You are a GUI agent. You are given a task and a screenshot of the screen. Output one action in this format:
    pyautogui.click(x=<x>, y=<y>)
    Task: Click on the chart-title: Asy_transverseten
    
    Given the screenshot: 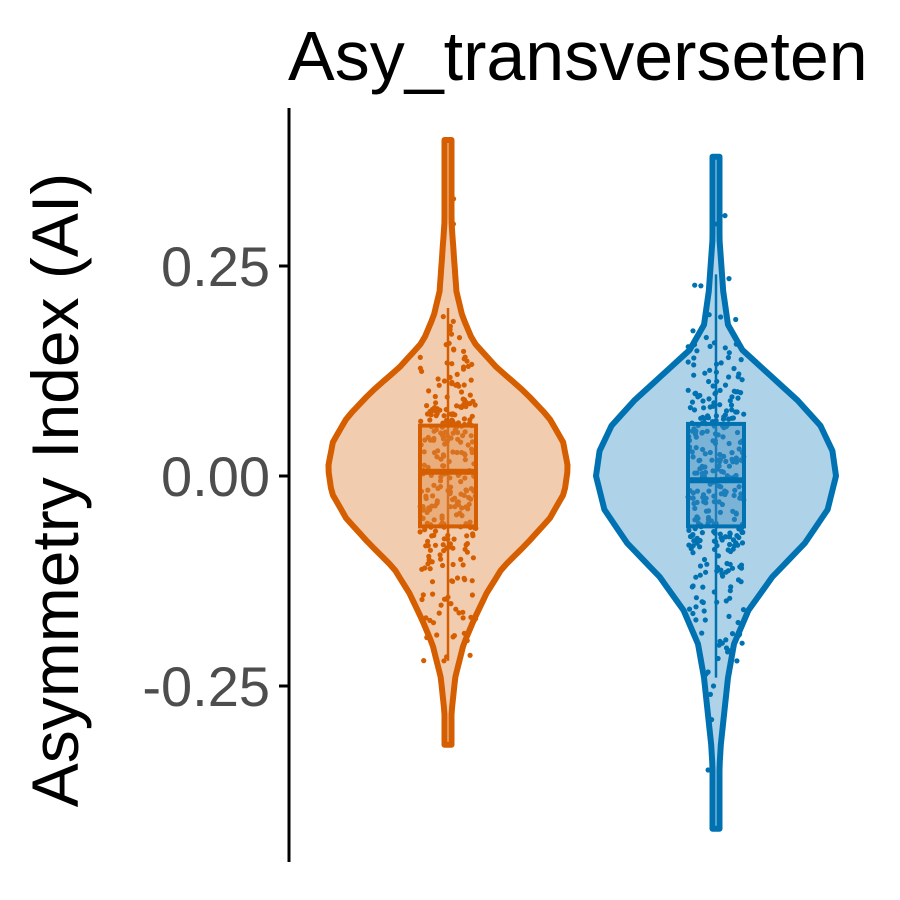 What is the action you would take?
    pyautogui.click(x=578, y=56)
    